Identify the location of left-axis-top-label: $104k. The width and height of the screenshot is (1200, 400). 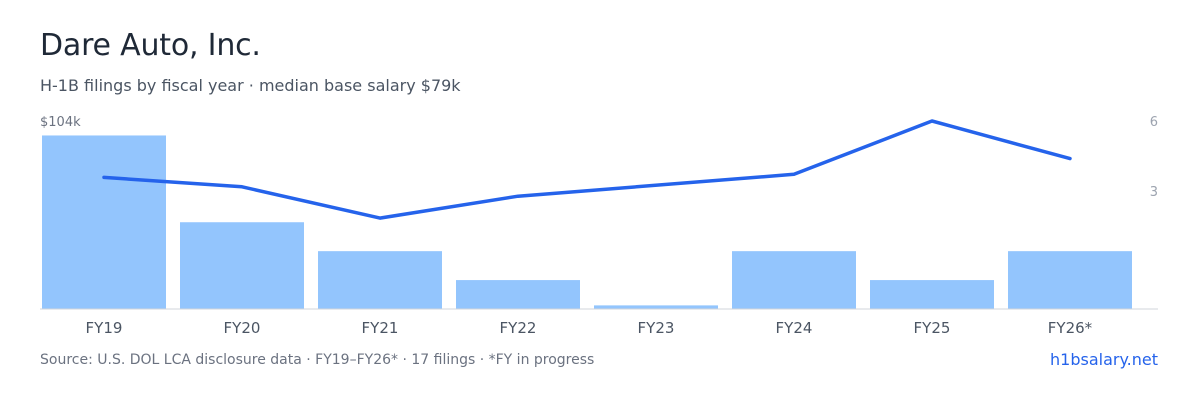
(60, 122).